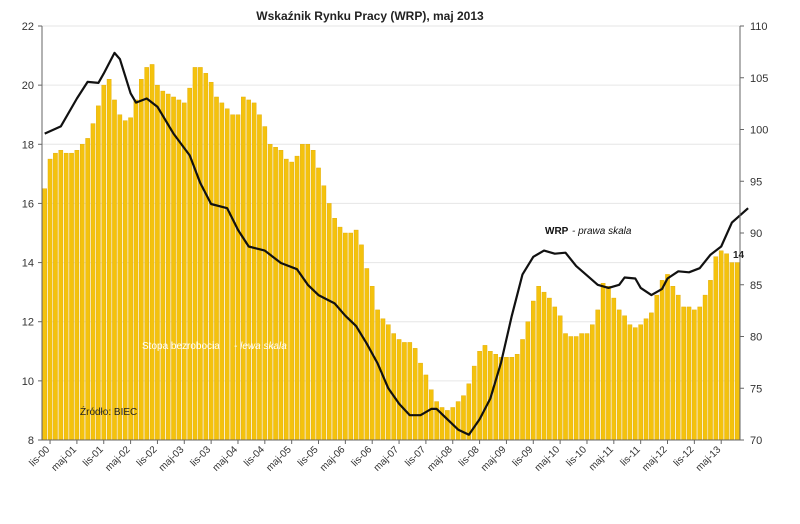 Image resolution: width=800 pixels, height=524 pixels. What do you see at coordinates (759, 131) in the screenshot?
I see `right-axis-tick-label: 100` at bounding box center [759, 131].